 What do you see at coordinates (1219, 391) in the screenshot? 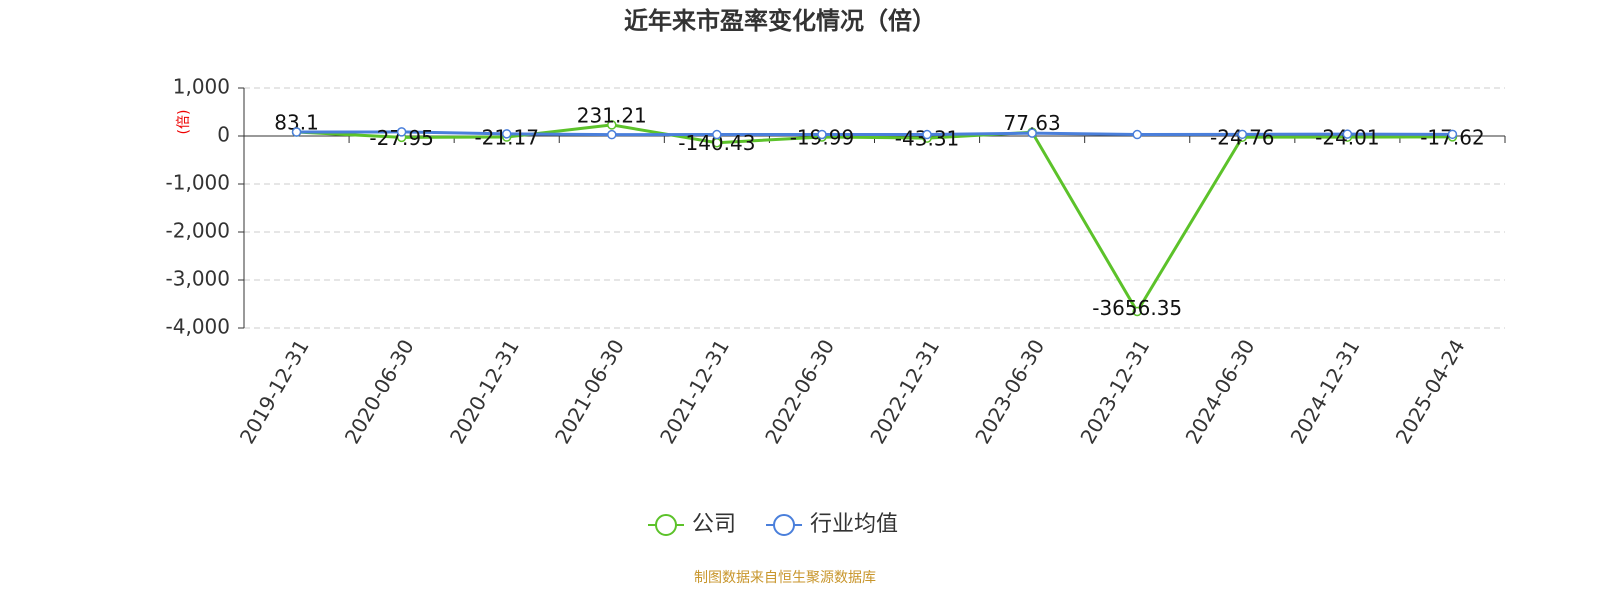
I see `x-tick-label: 2024-06-30` at bounding box center [1219, 391].